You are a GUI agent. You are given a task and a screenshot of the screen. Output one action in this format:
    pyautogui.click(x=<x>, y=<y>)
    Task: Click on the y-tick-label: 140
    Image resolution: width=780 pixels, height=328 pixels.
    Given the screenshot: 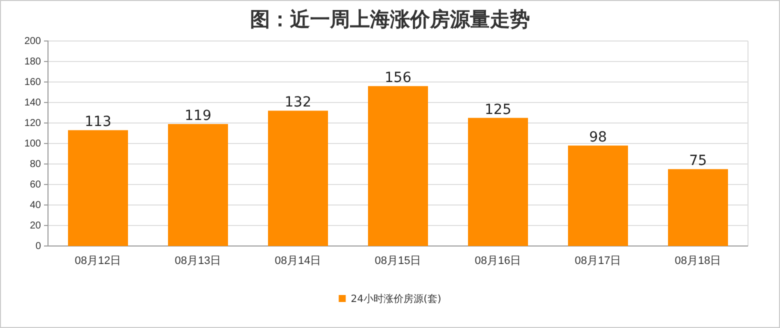 What is the action you would take?
    pyautogui.click(x=33, y=103)
    